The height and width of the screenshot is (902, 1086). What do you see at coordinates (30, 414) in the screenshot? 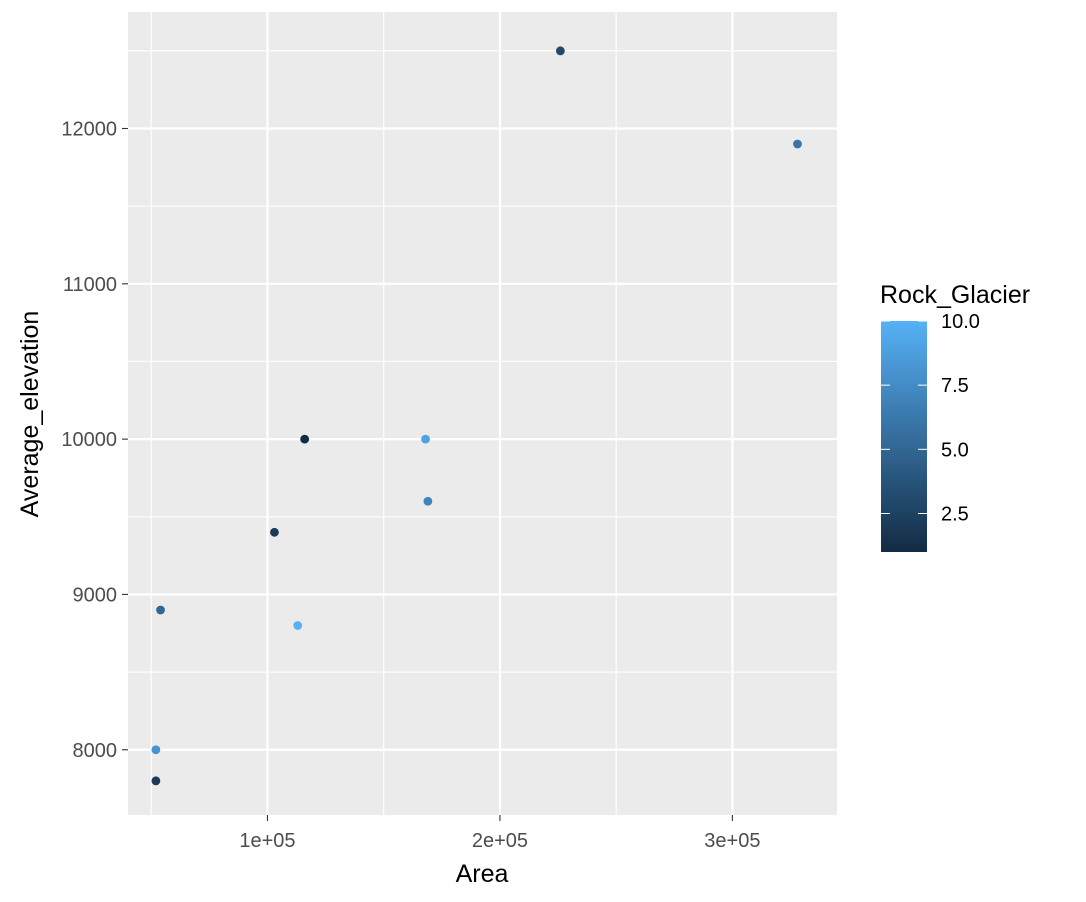
I see `y-axis-title: Average_elevation` at bounding box center [30, 414].